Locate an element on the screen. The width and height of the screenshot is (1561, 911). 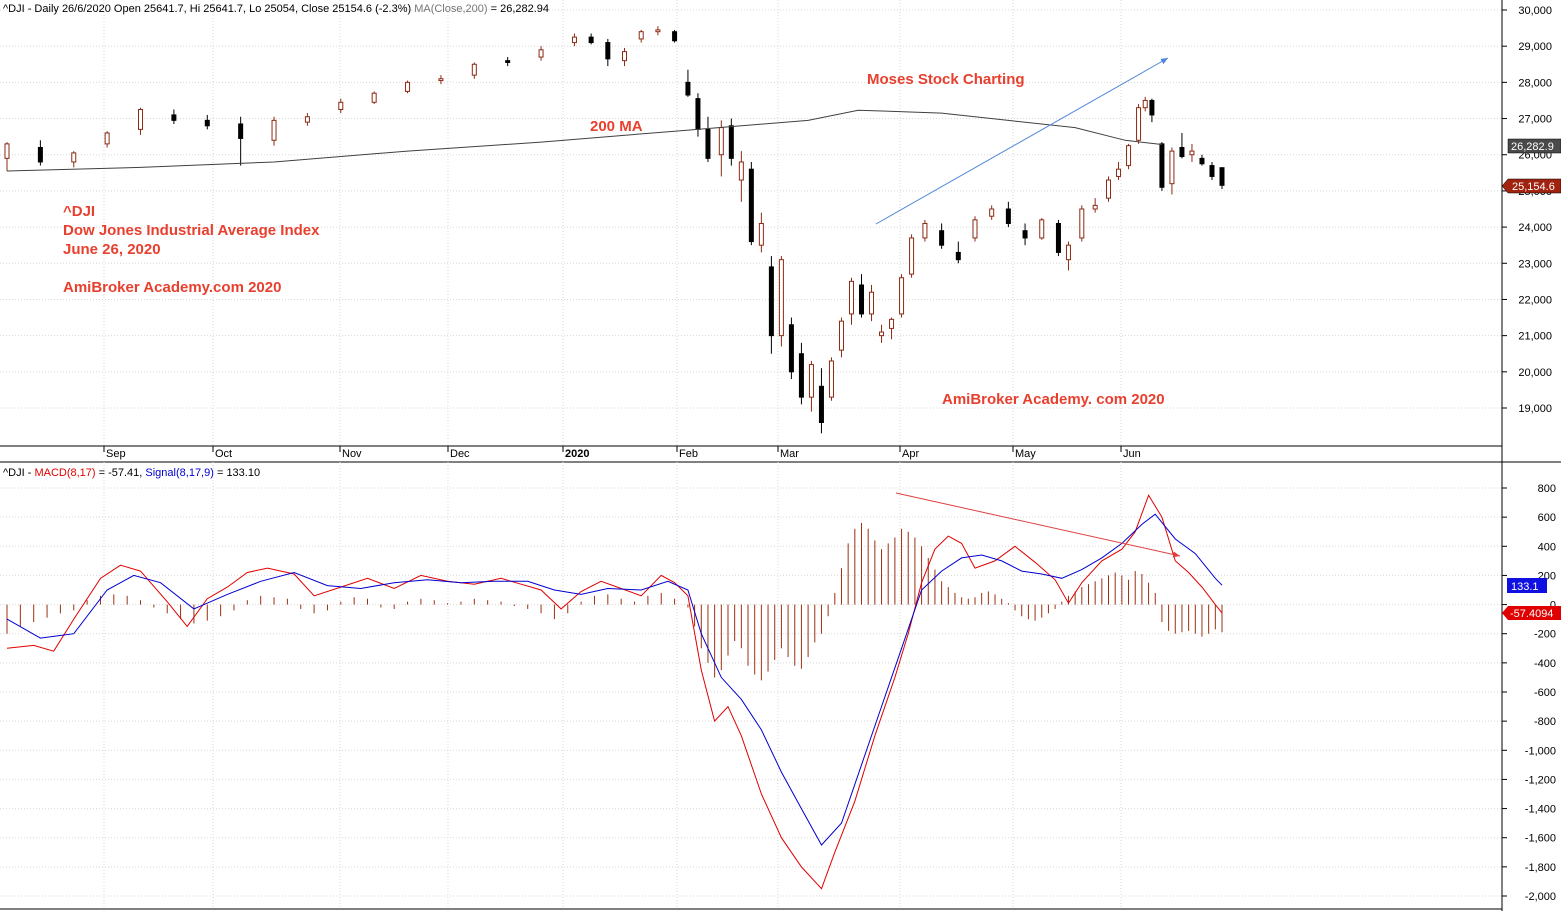
macd-tick-label: -1,000 is located at coordinates (1540, 751).